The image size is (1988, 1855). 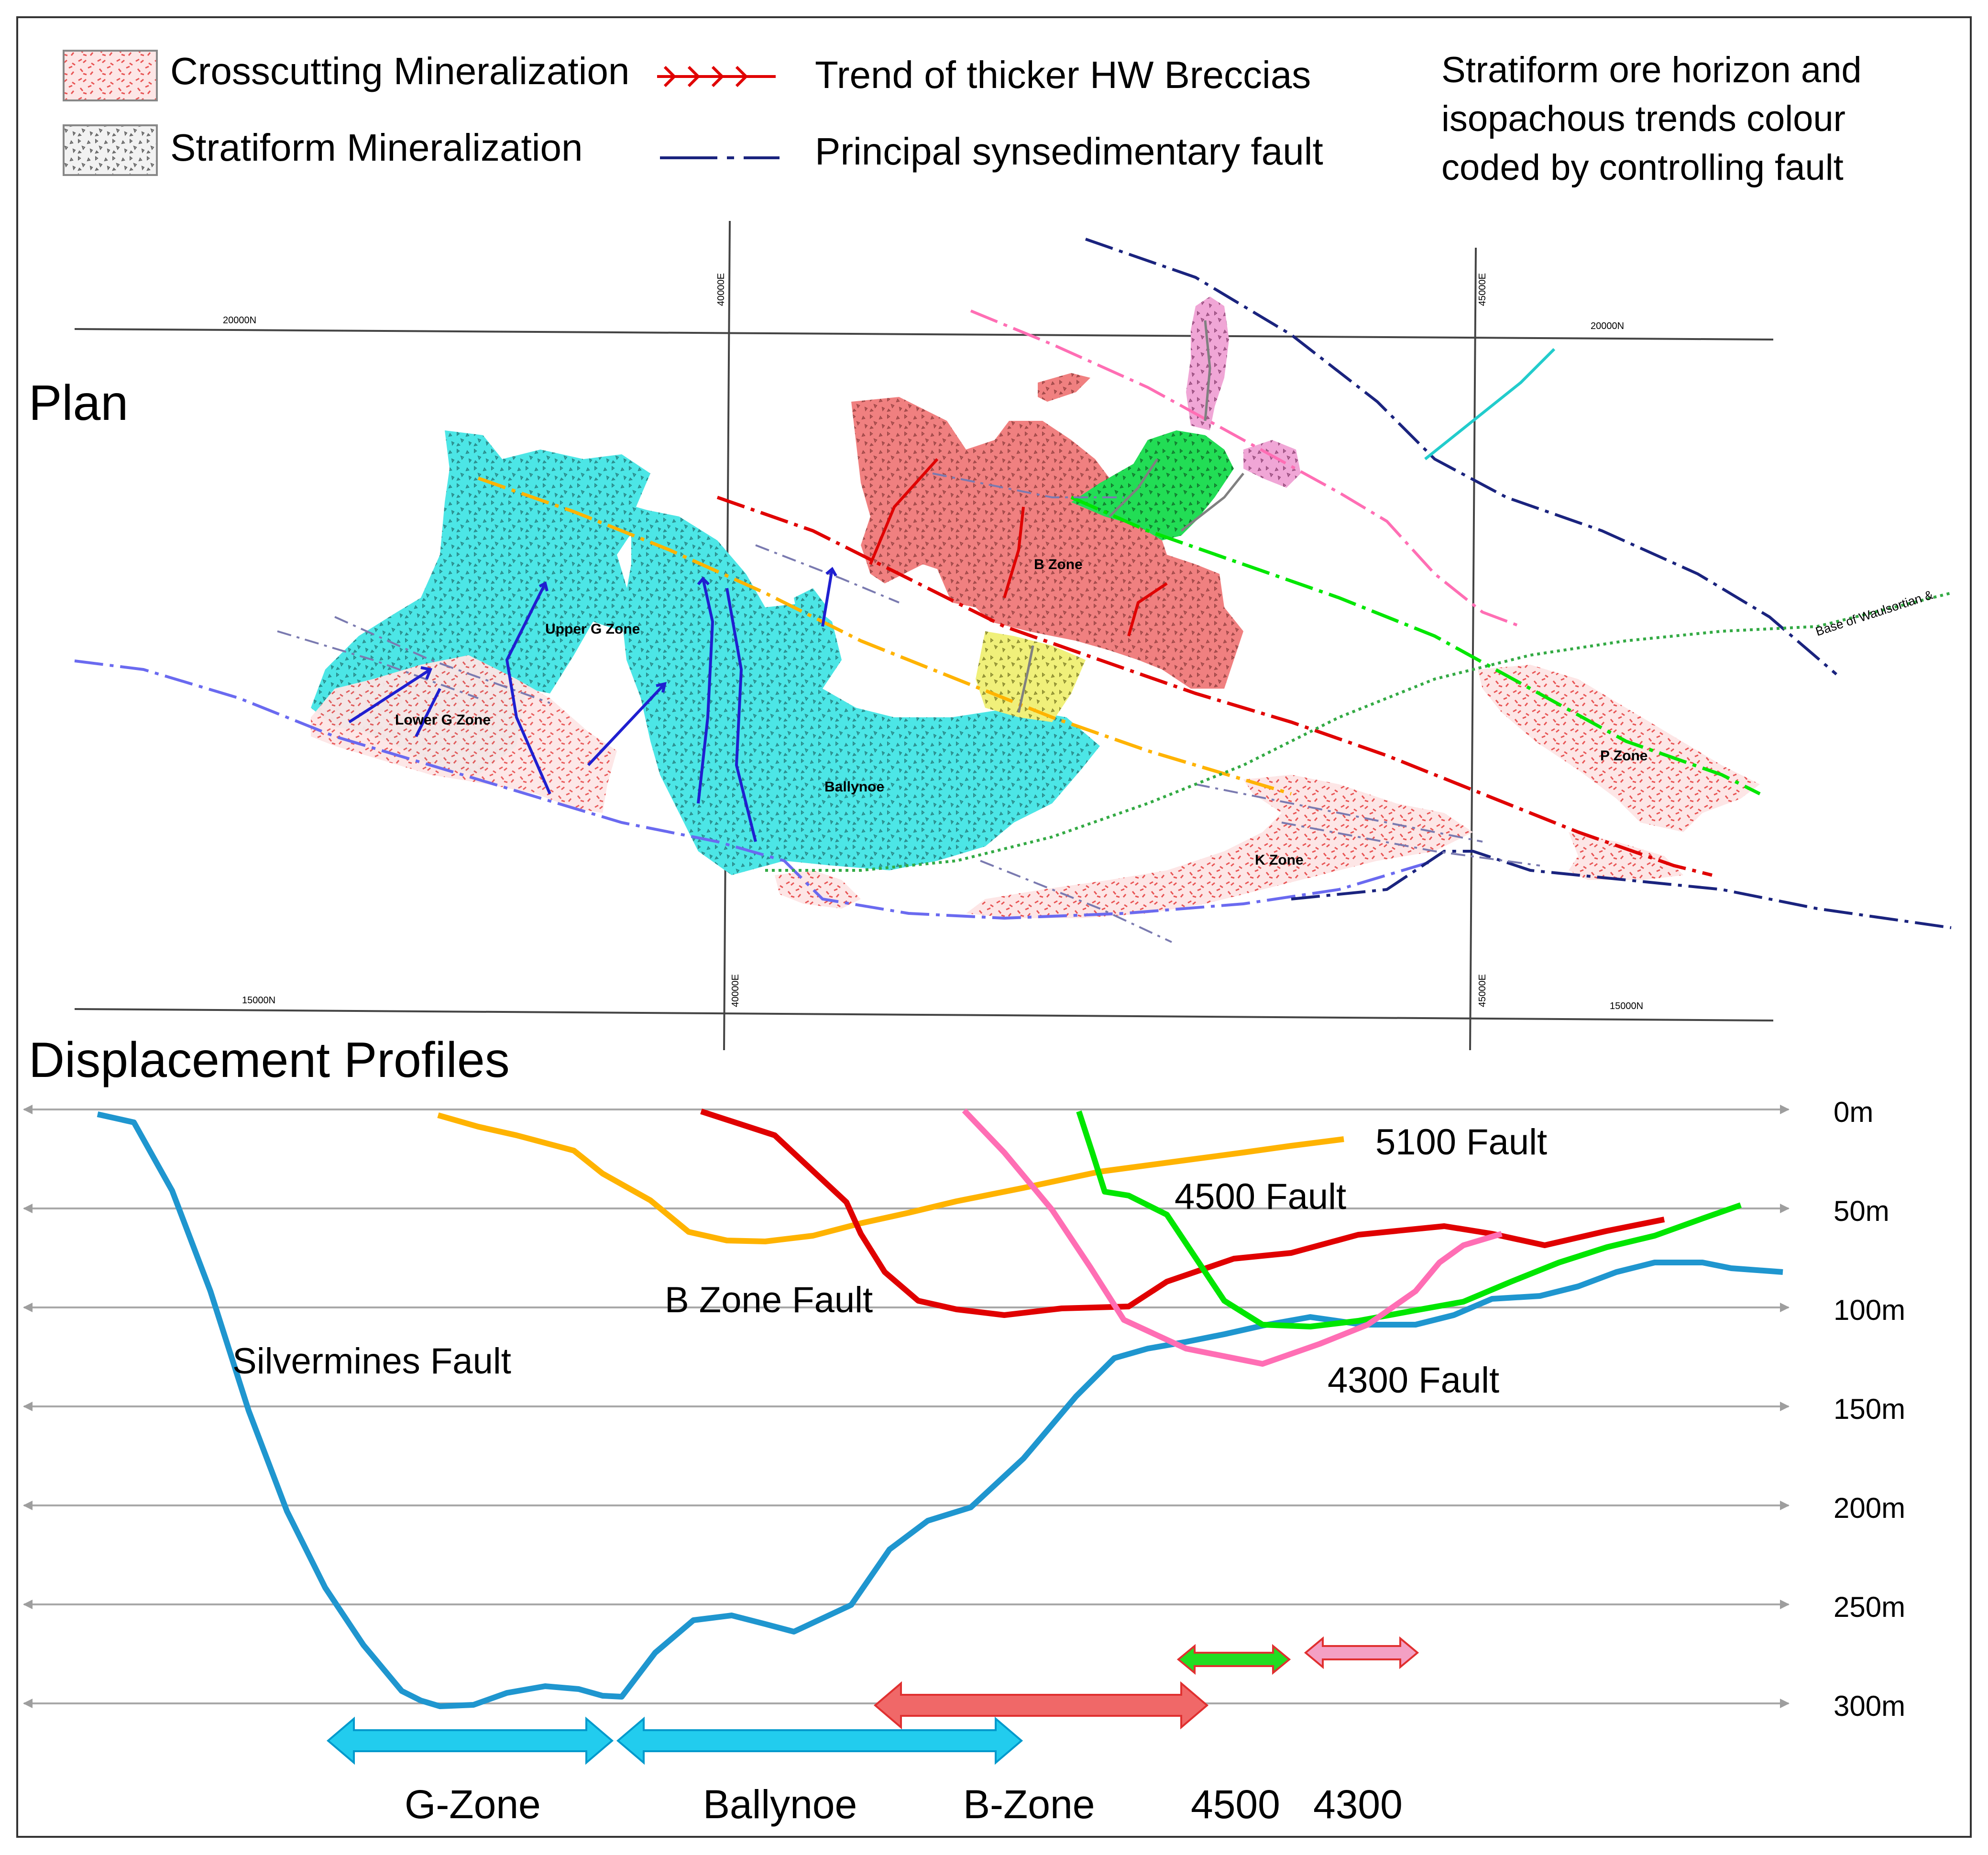 I want to click on legend-breccia-trend-symbol, so click(x=716, y=77).